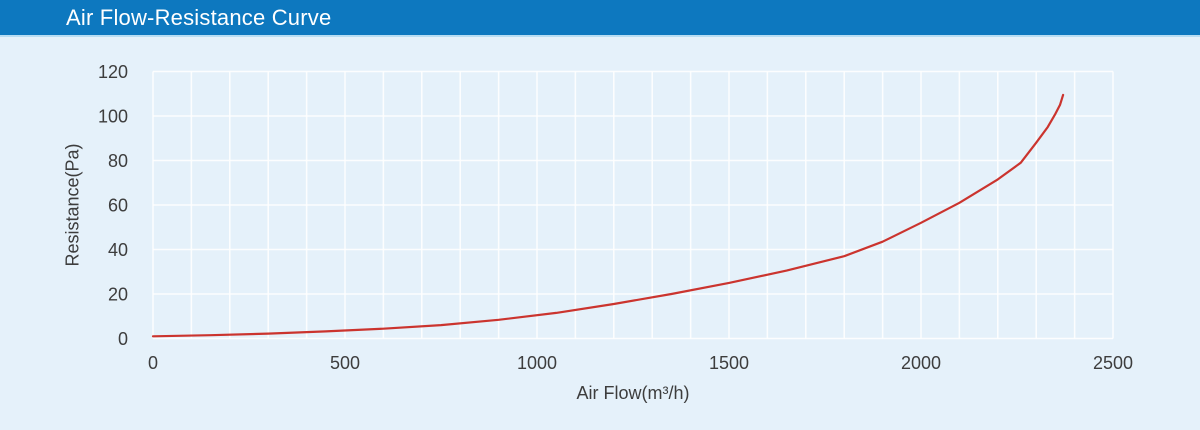  I want to click on y-tick-label: 120, so click(113, 72).